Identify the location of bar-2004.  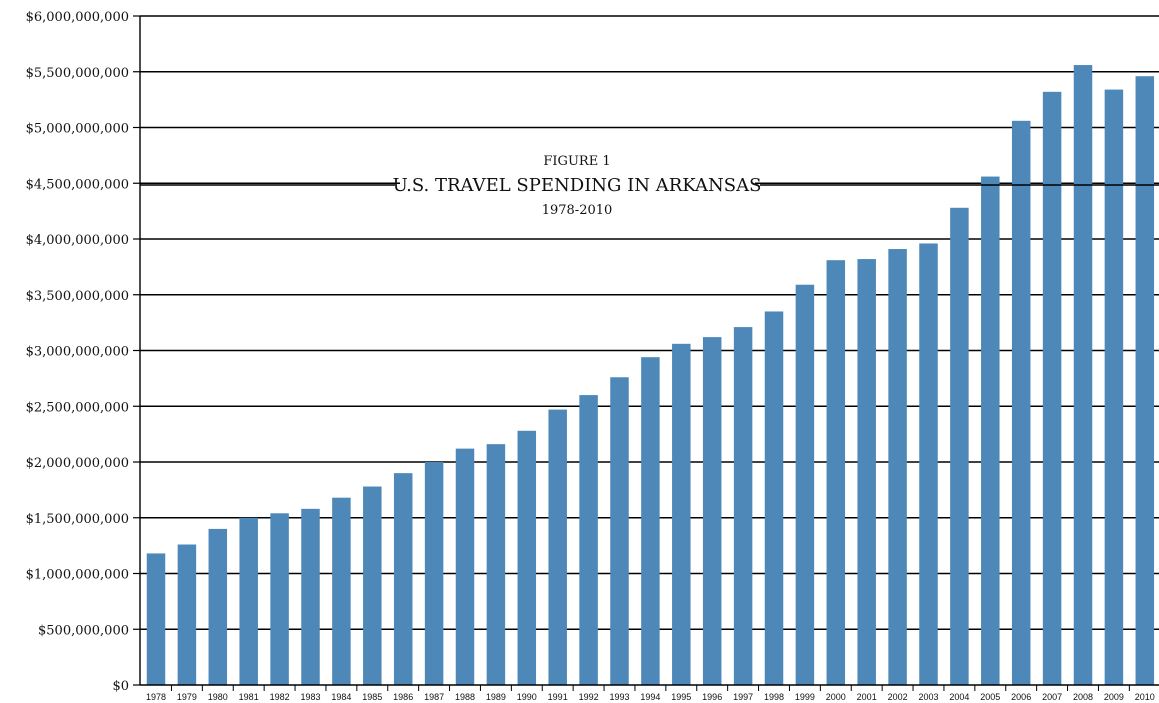
(959, 446).